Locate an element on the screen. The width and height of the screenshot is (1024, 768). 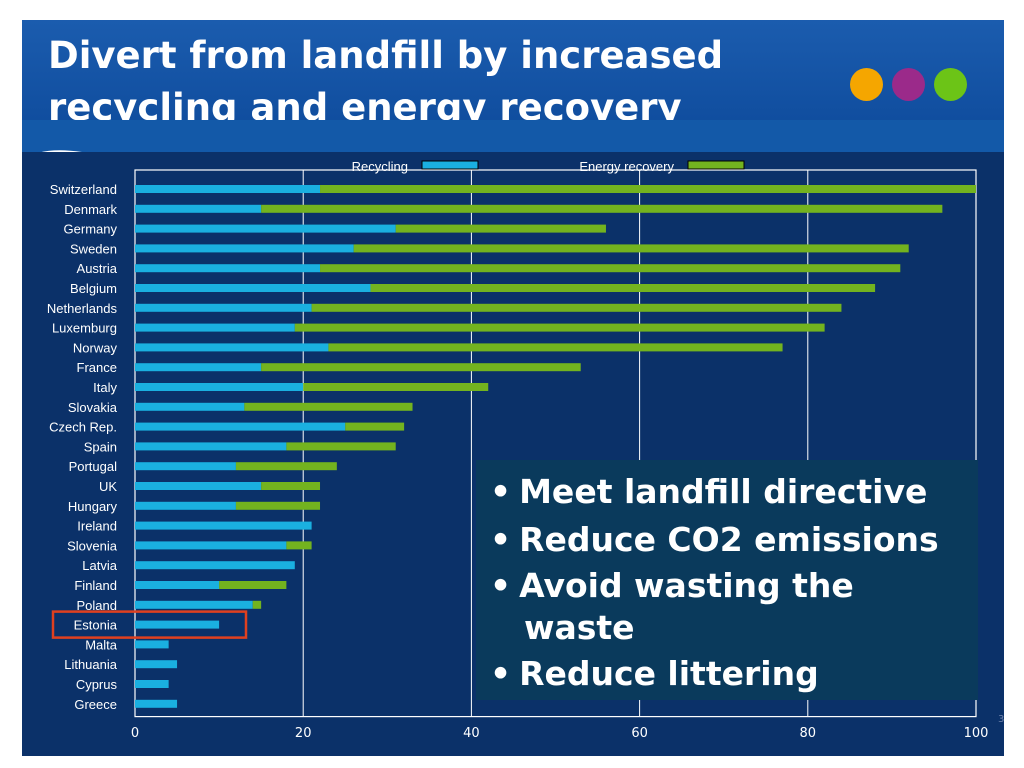
x-tick-label: 0 is located at coordinates (135, 733).